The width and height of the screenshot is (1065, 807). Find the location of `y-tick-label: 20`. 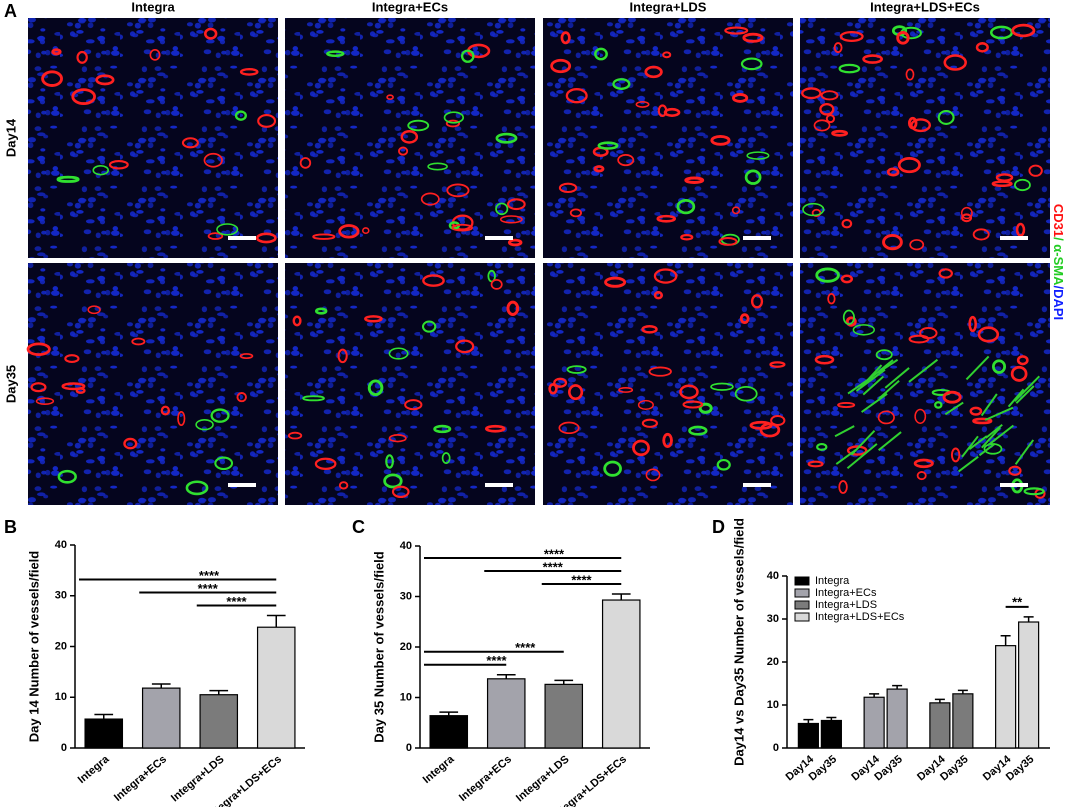

y-tick-label: 20 is located at coordinates (773, 662).